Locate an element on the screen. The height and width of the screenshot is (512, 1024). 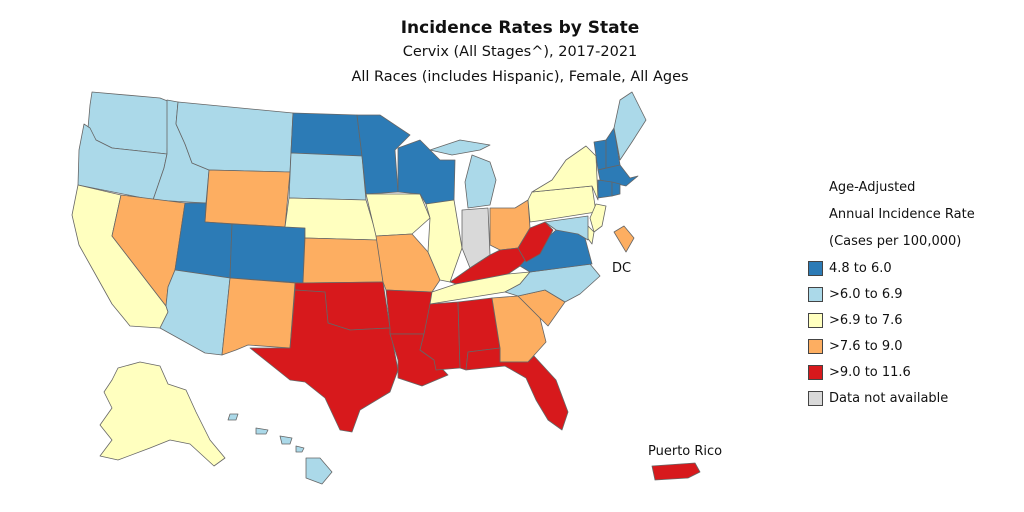
state-NM is located at coordinates (258, 316).